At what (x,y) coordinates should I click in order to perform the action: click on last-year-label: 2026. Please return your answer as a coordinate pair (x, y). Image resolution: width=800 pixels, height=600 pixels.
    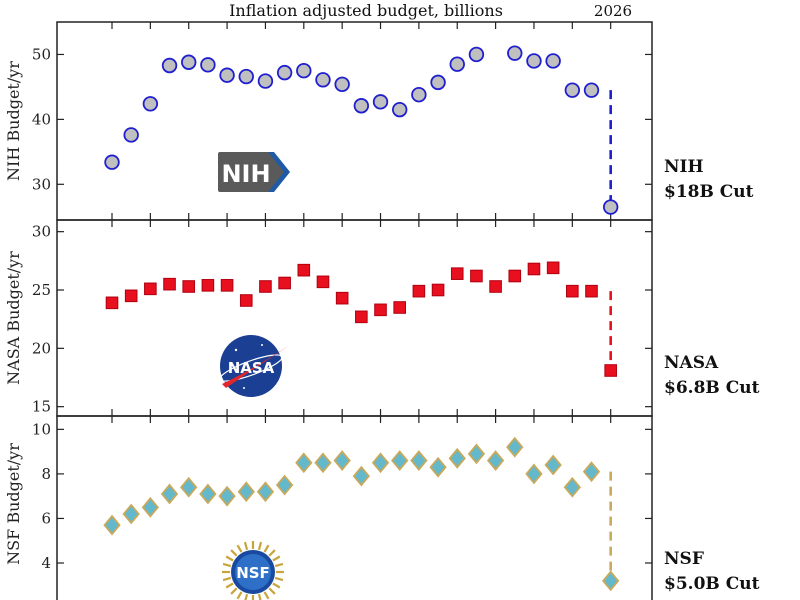
    Looking at the image, I should click on (613, 11).